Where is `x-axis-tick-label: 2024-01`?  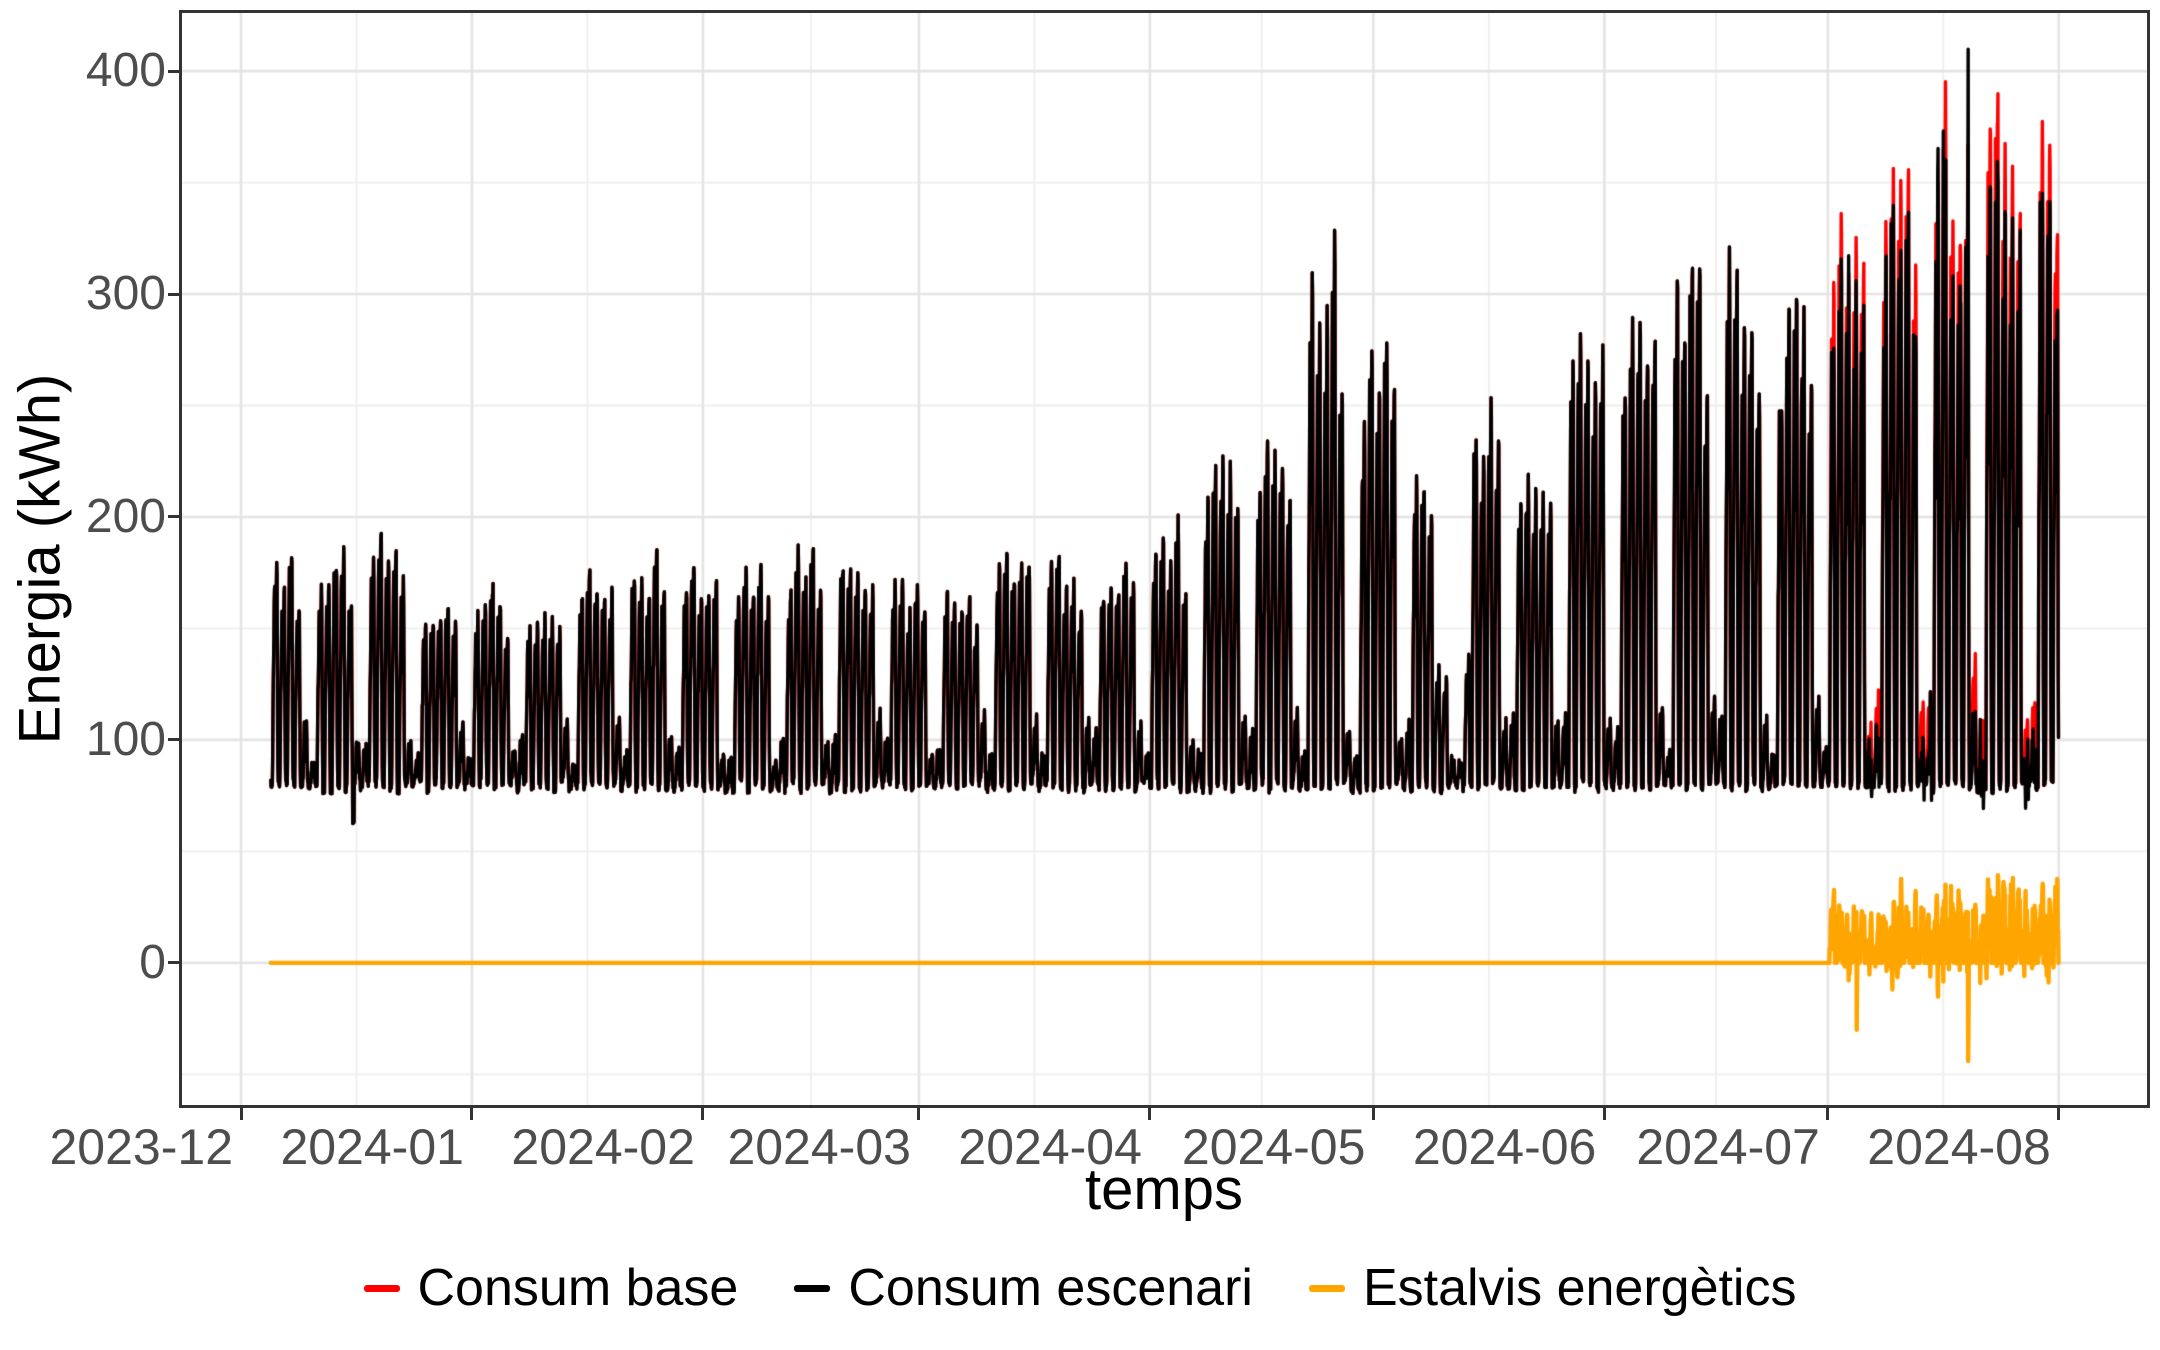 x-axis-tick-label: 2024-01 is located at coordinates (372, 1147).